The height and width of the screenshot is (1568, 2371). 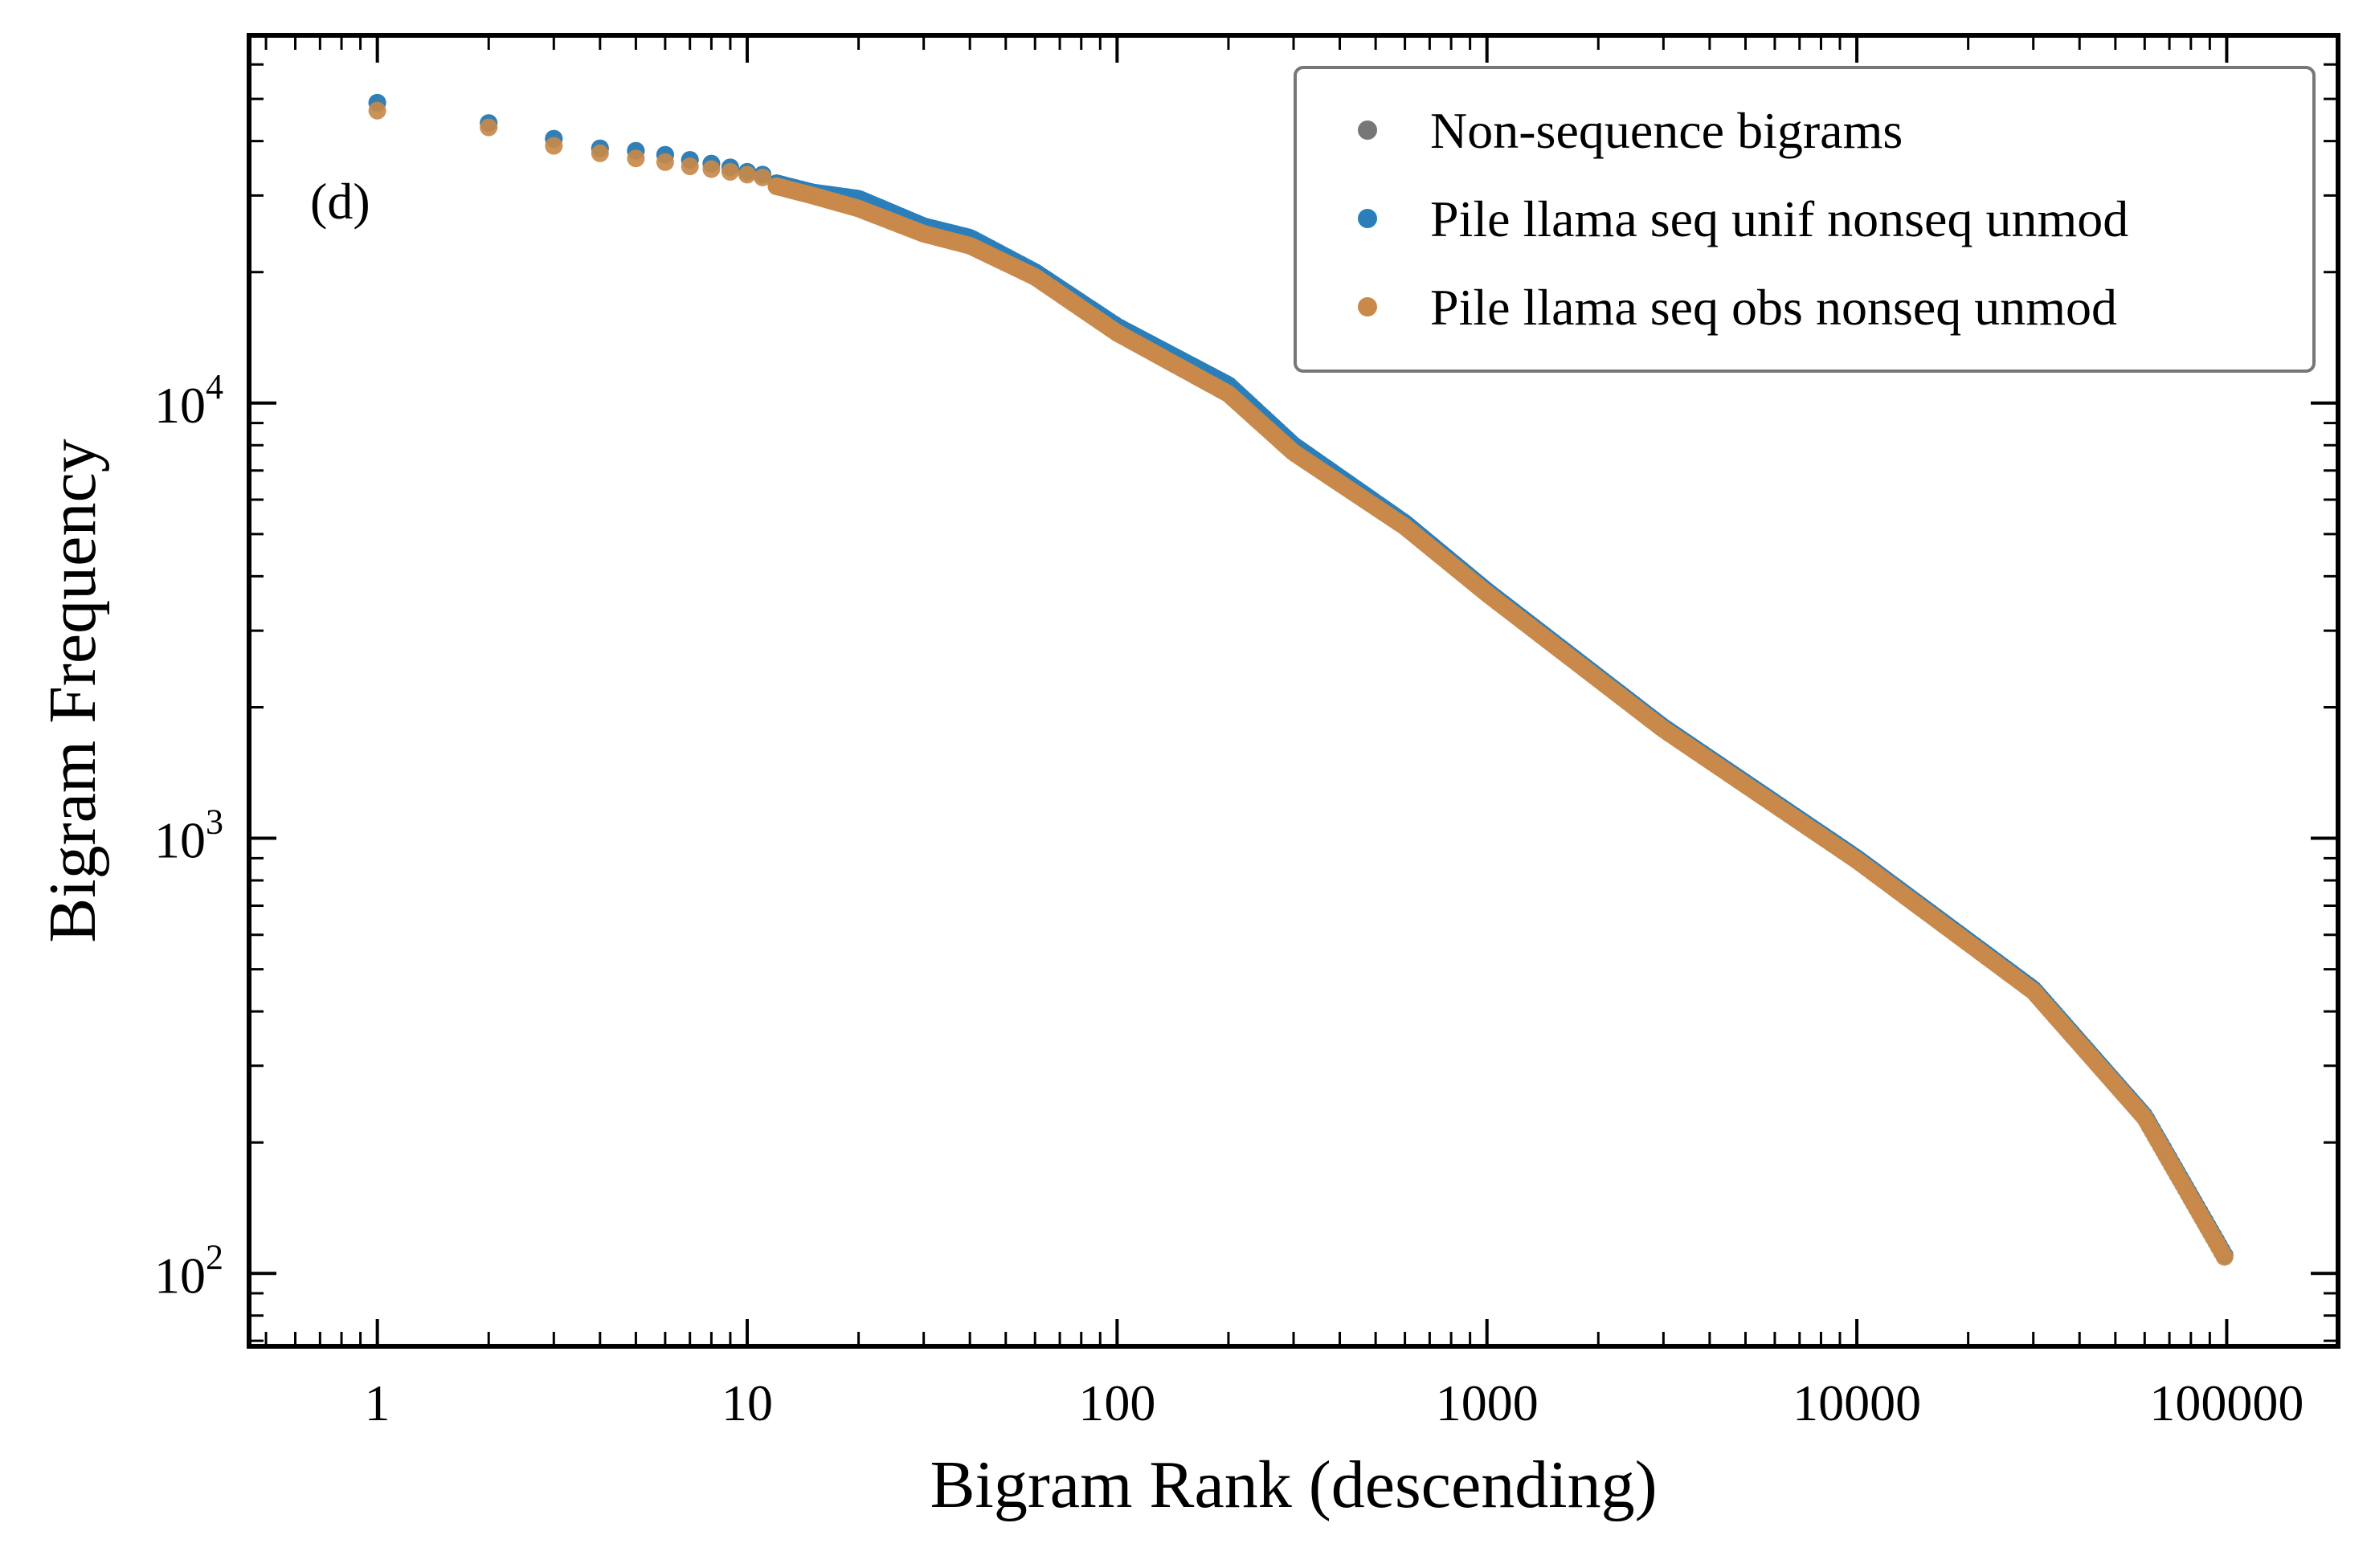 I want to click on x-tick-label: 10000, so click(x=1857, y=1402).